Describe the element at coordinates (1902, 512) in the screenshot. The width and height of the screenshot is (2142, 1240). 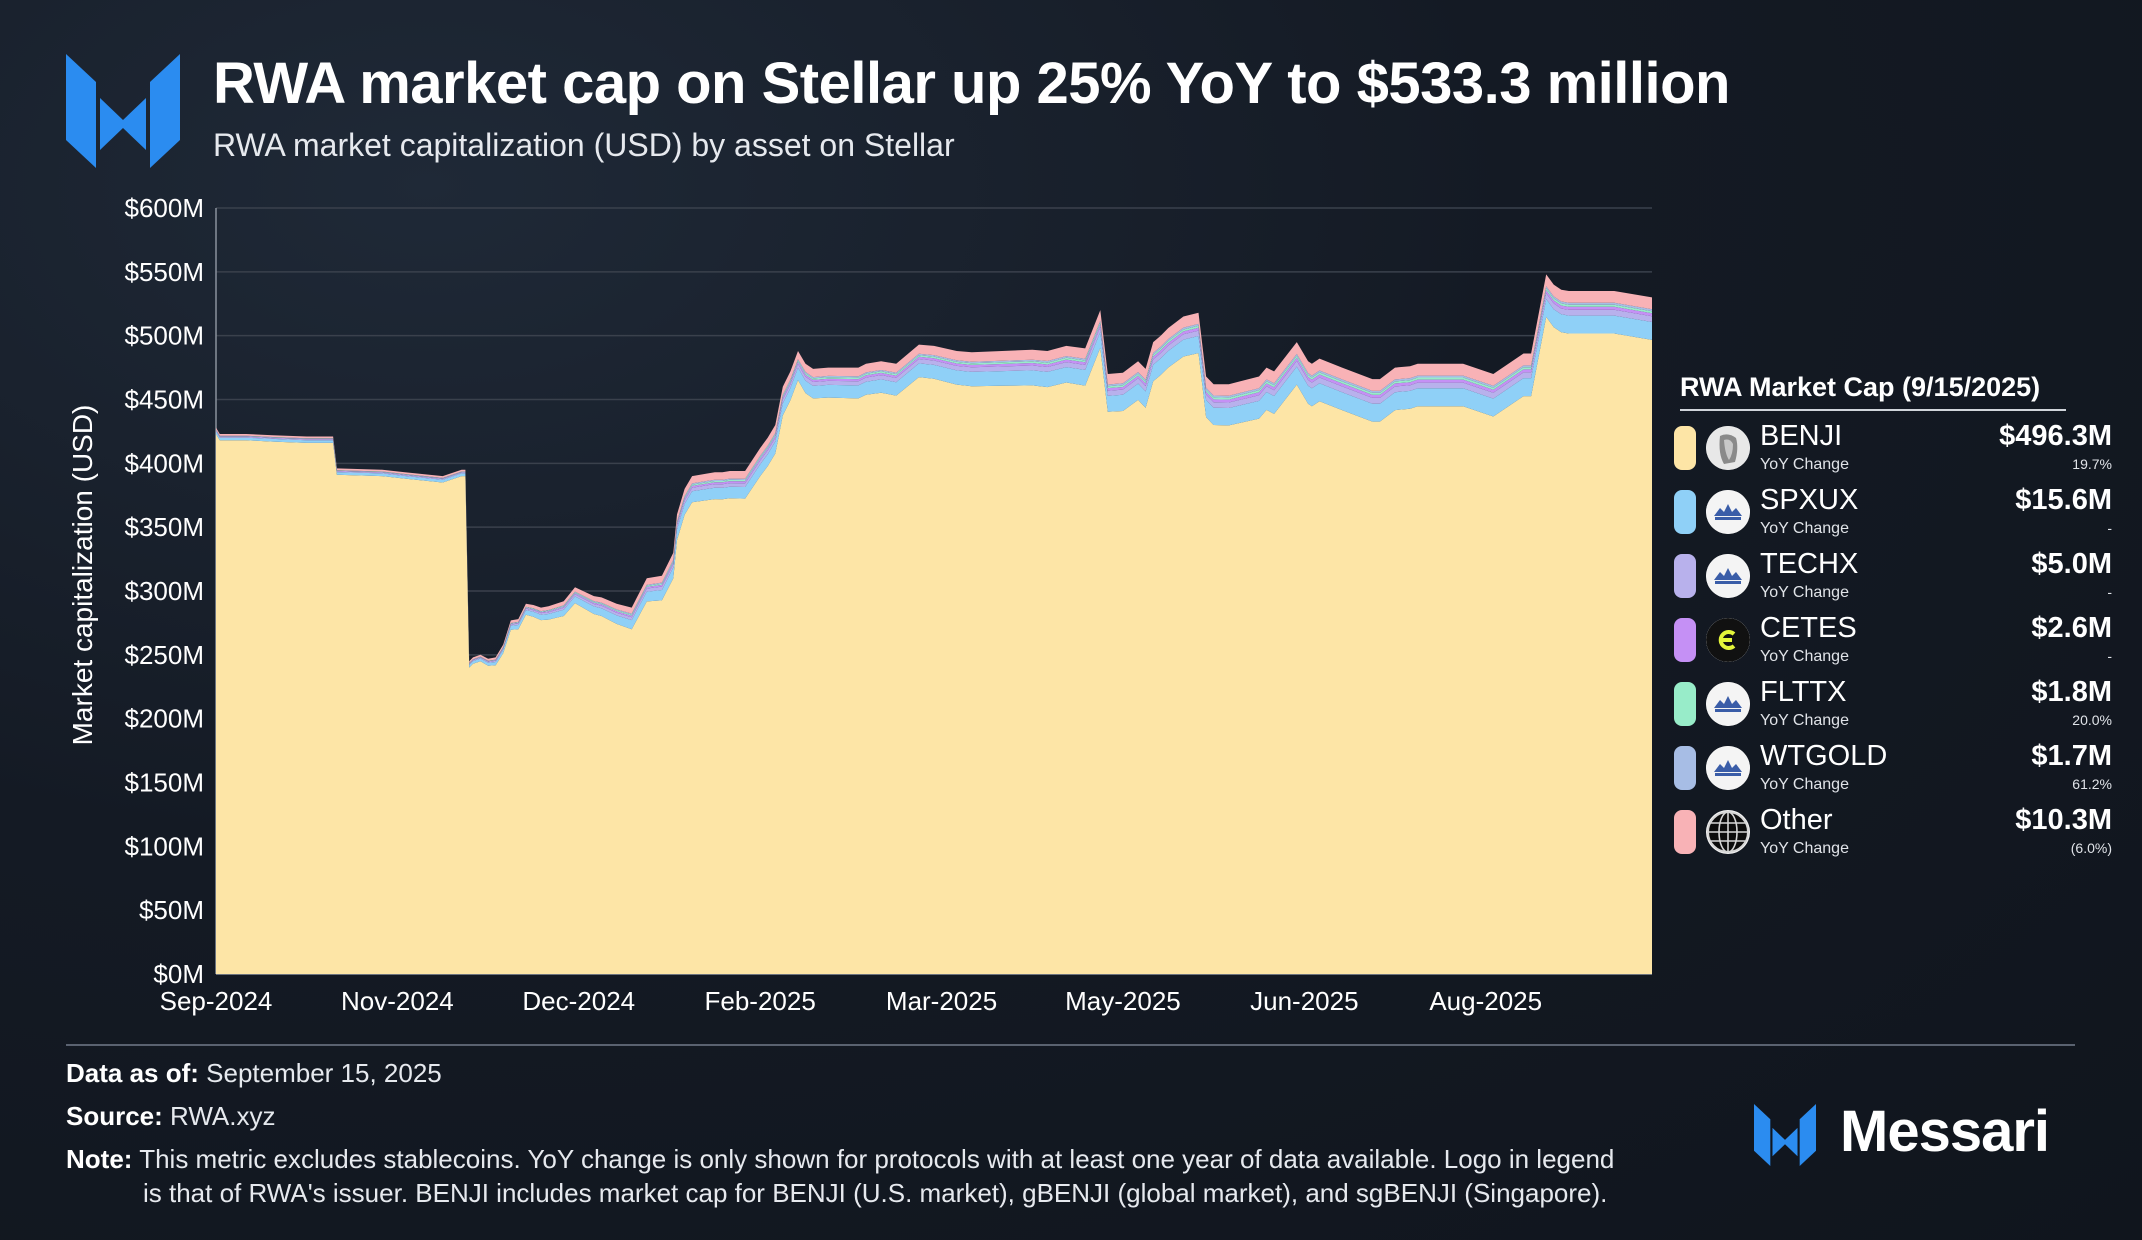
I see `legend-item-spxux: SPXUX YoY Change $15.6M -` at that location.